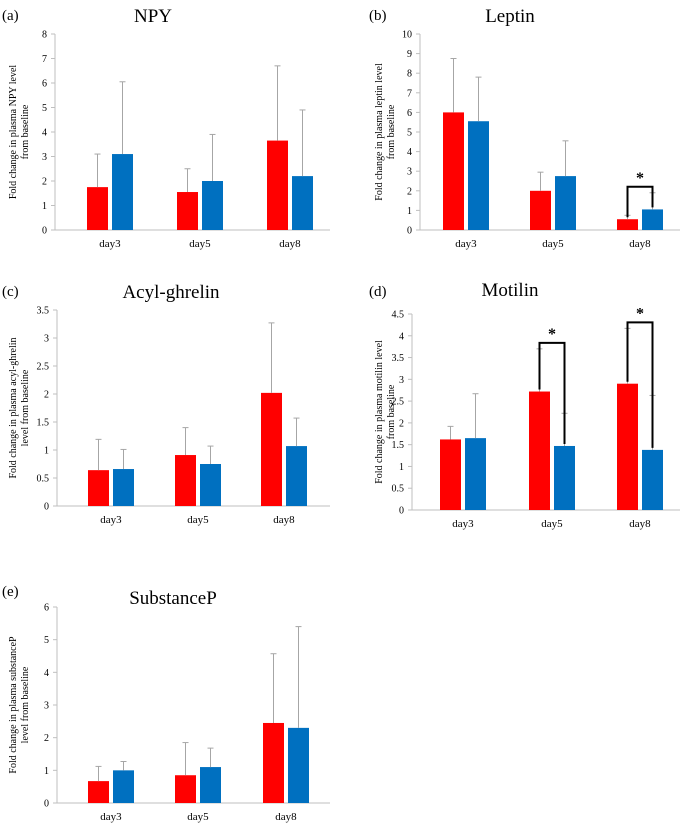 This screenshot has width=685, height=824. I want to click on panel-letter: (a), so click(10, 16).